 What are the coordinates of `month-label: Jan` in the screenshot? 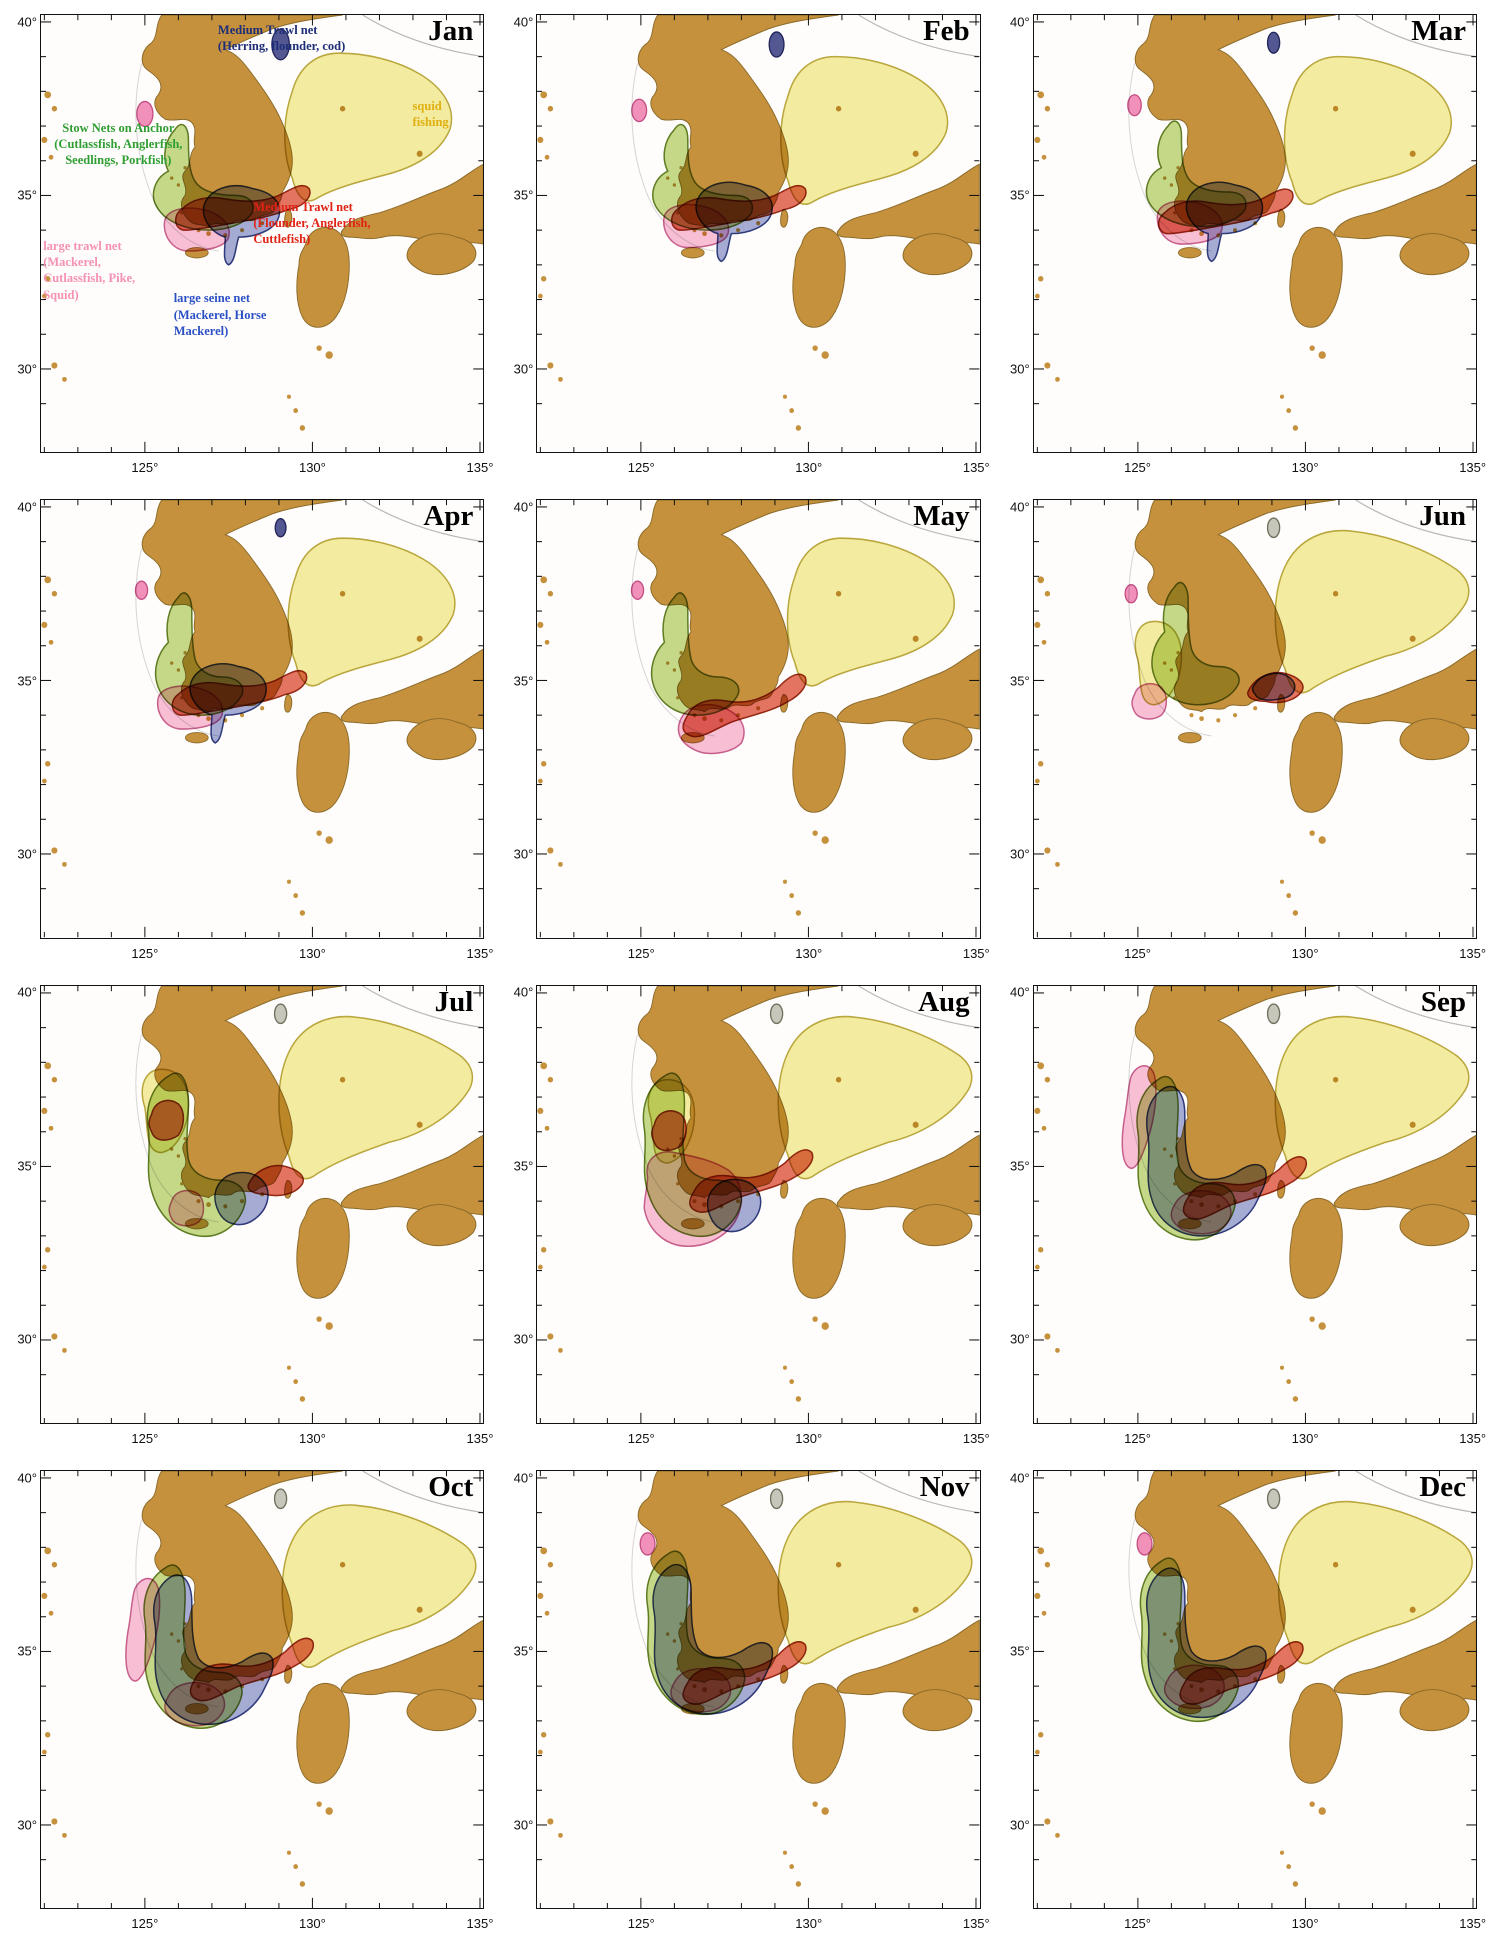 It's located at (451, 31).